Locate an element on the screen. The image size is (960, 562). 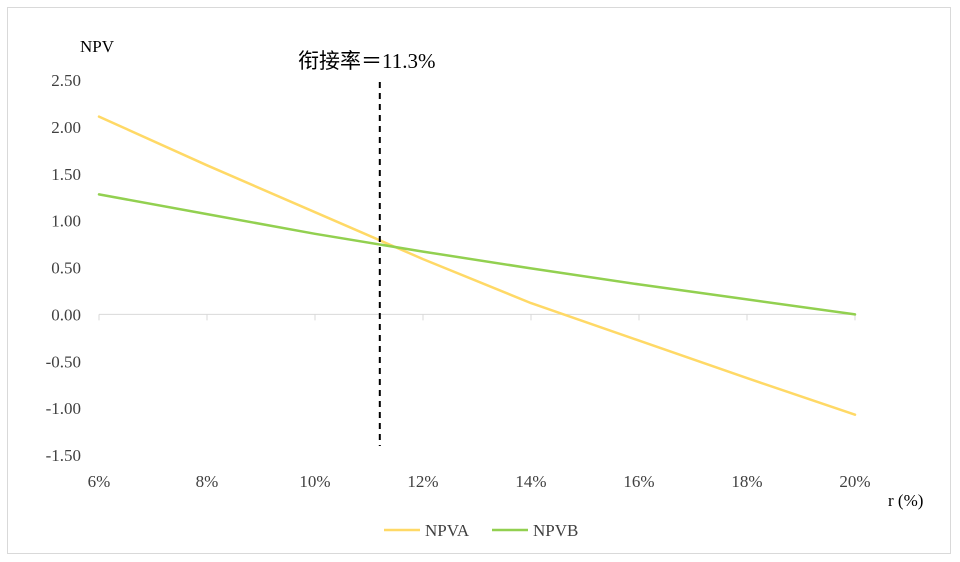
annotation-label: 衔接率＝11.3% is located at coordinates (366, 61).